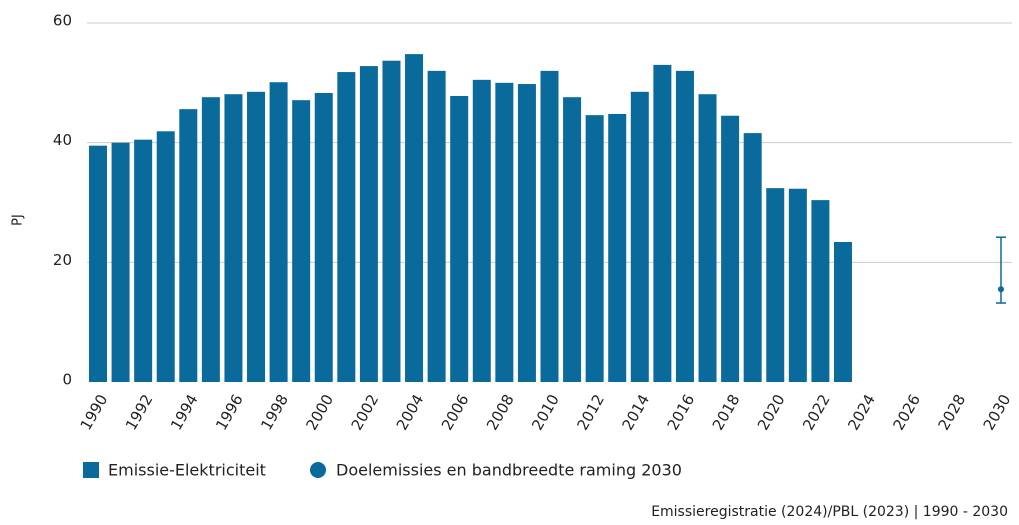  Describe the element at coordinates (681, 412) in the screenshot. I see `x-tick-label: 2016` at that location.